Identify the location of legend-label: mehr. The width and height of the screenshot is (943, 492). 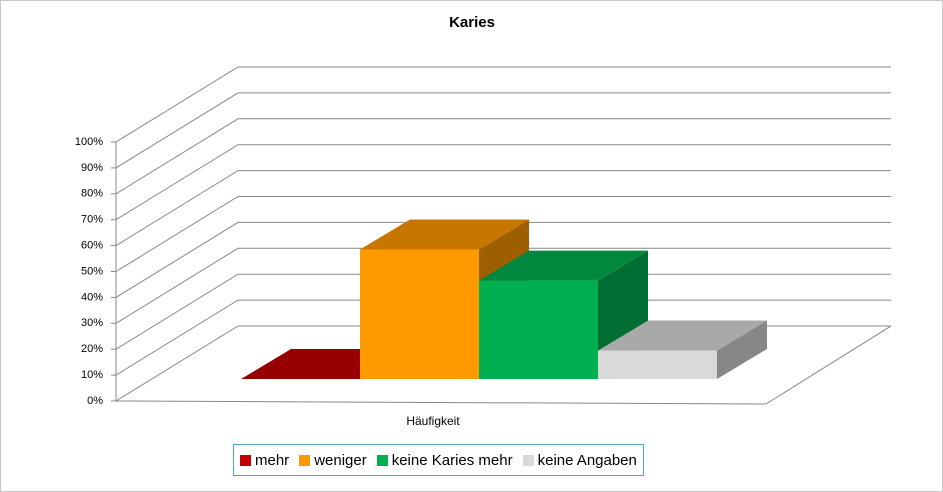
(272, 460).